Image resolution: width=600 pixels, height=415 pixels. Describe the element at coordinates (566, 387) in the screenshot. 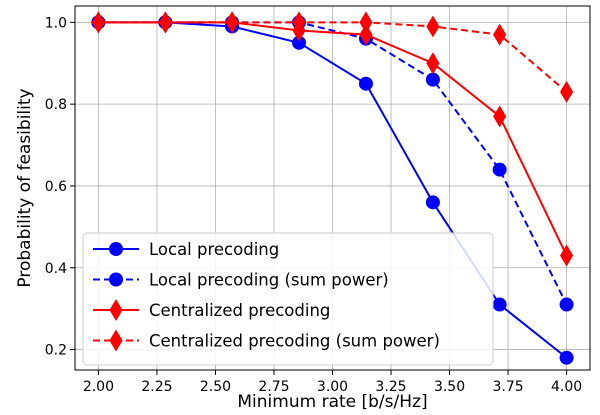

I see `x-tick-label: 4.00` at that location.